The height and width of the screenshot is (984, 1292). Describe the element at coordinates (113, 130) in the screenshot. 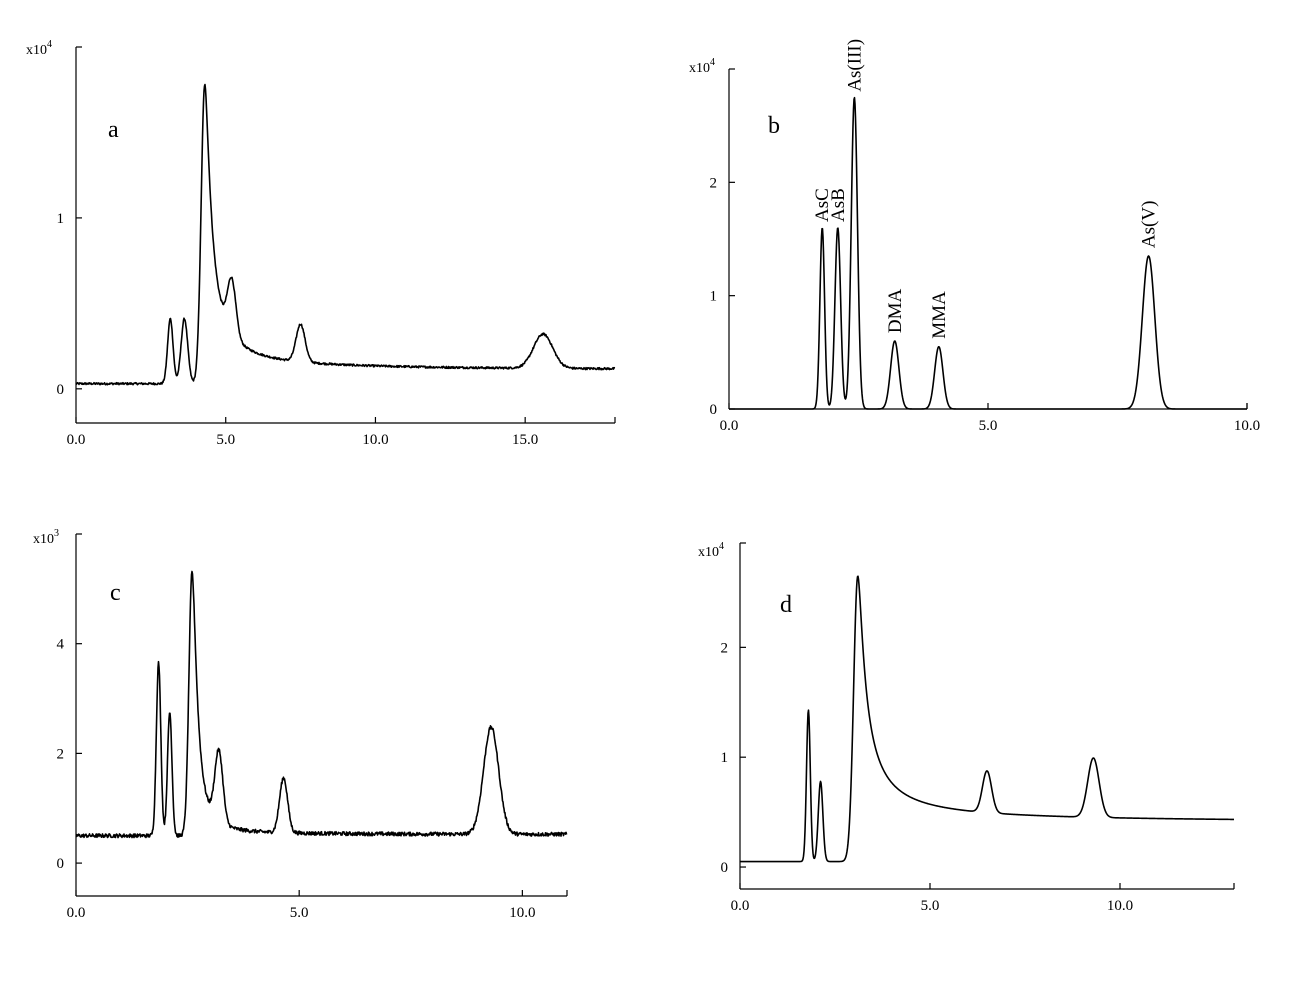

I see `panel-label: a` at that location.